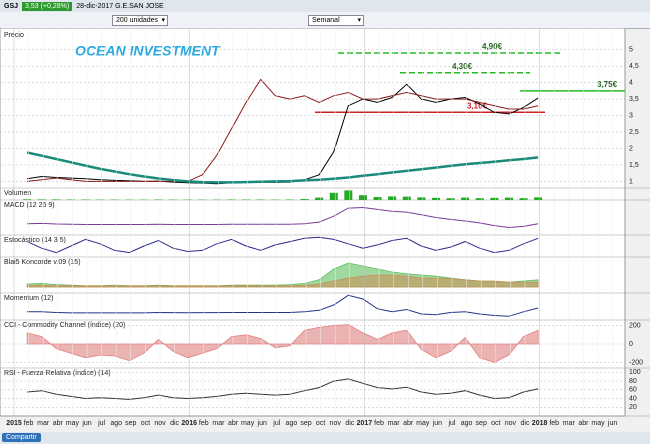 The width and height of the screenshot is (650, 444). Describe the element at coordinates (607, 84) in the screenshot. I see `level-label: 3,75€` at that location.